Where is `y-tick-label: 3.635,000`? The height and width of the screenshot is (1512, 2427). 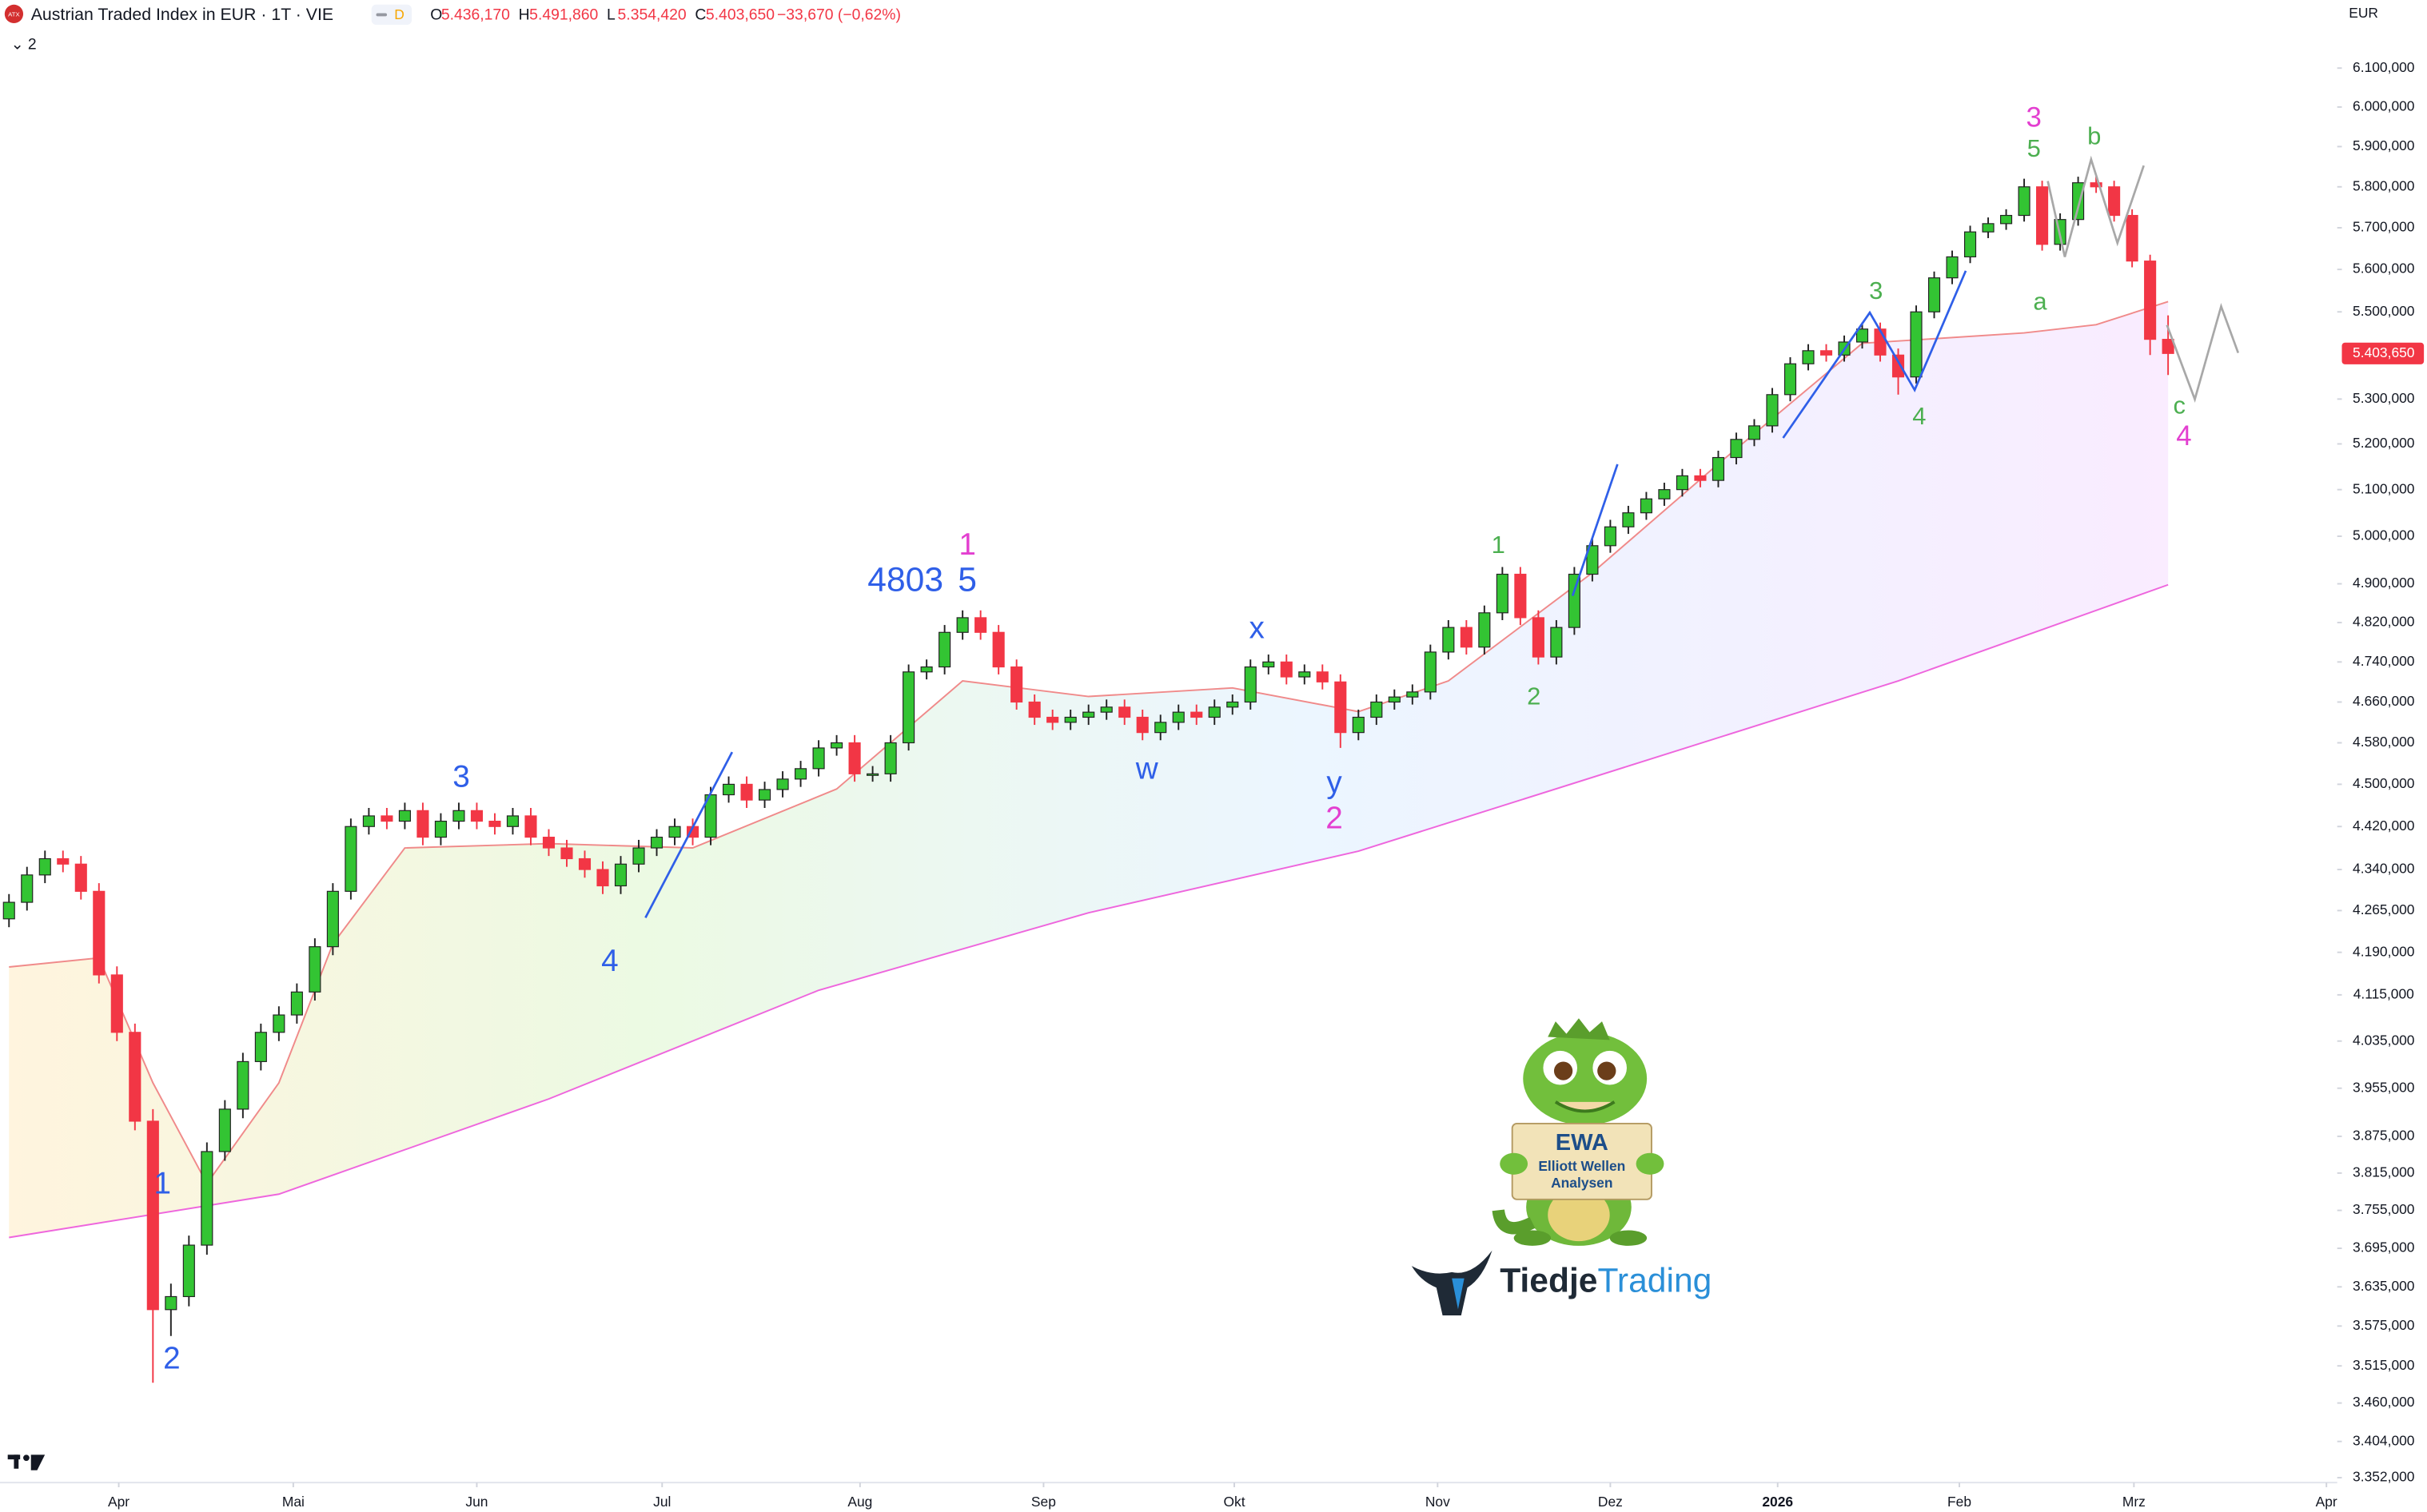
y-tick-label: 3.635,000 is located at coordinates (2383, 1286).